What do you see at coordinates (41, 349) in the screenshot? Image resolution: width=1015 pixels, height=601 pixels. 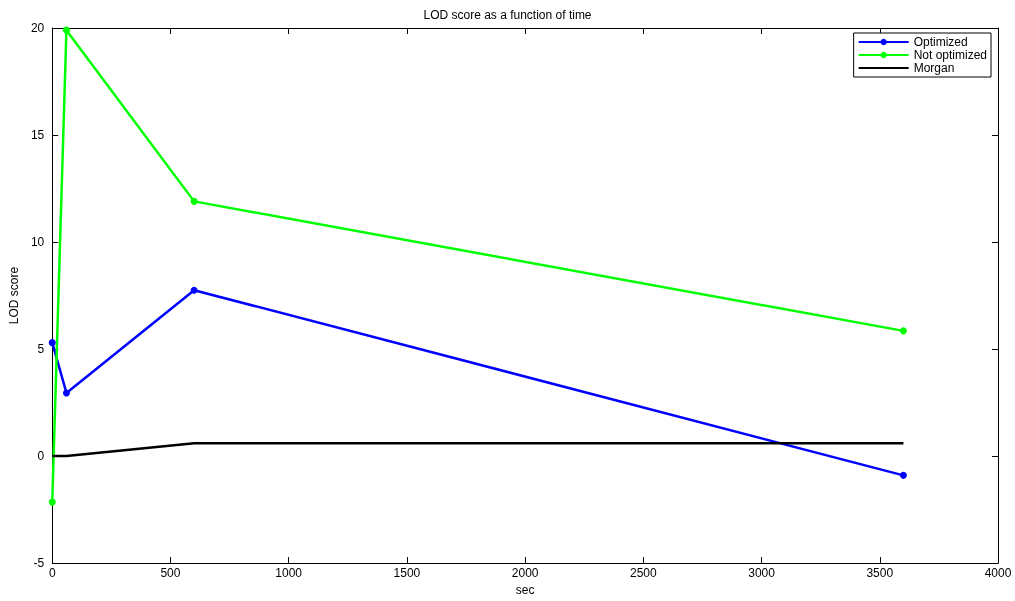 I see `y-tick-label: 5` at bounding box center [41, 349].